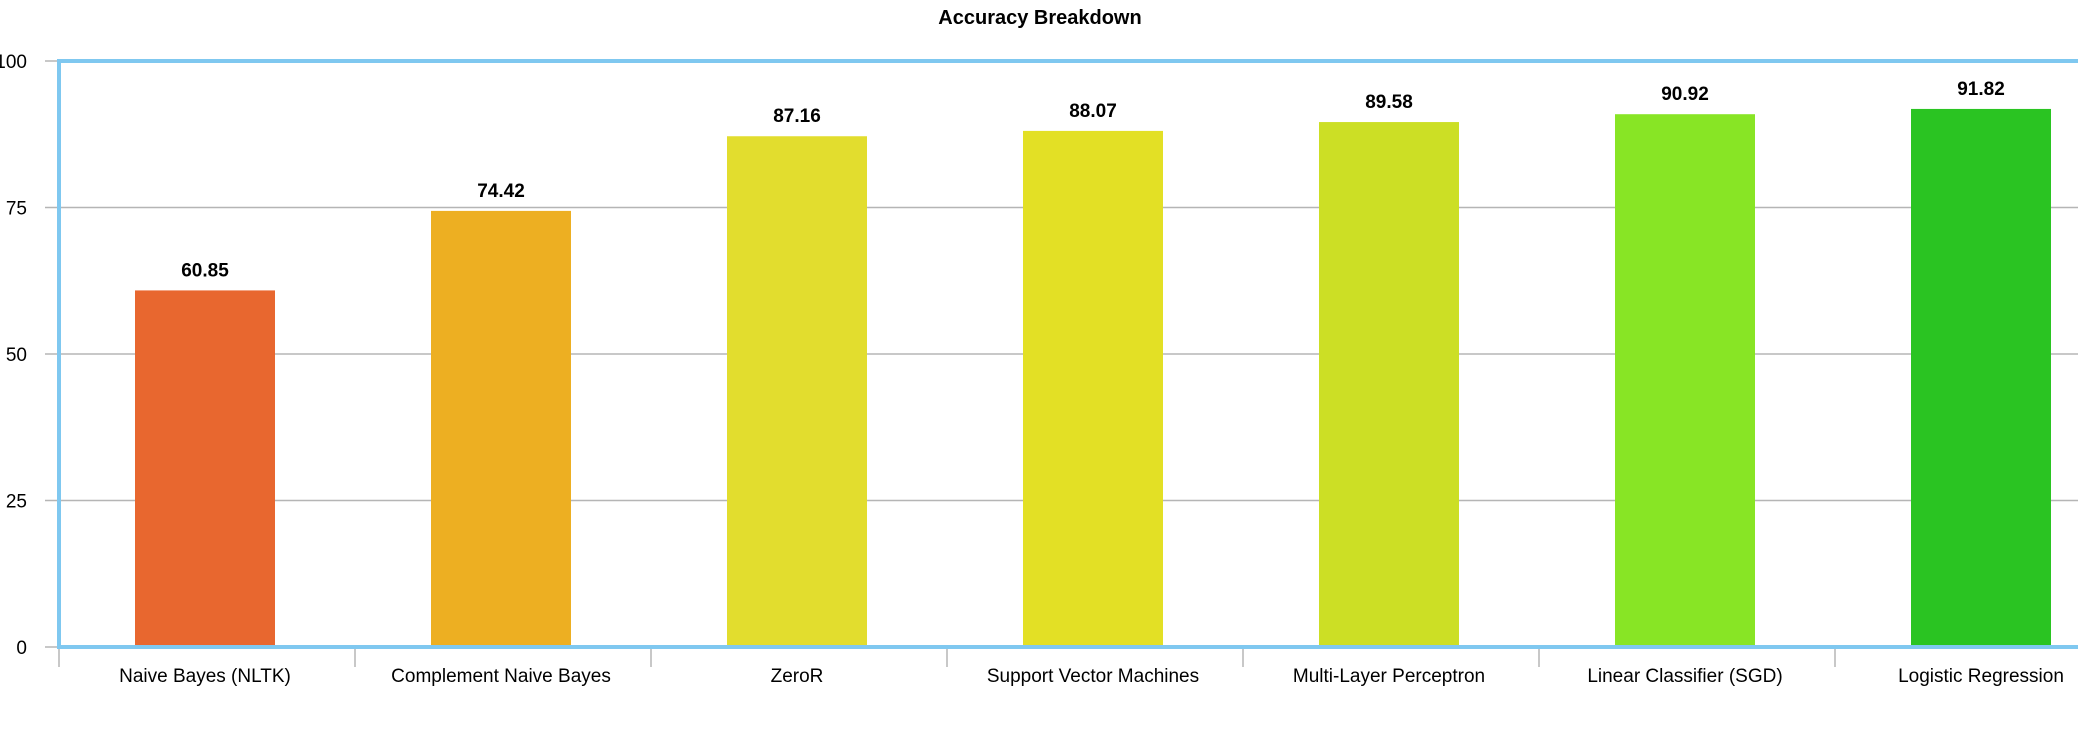 This screenshot has width=2078, height=730. I want to click on y-tick-labels: 0 25 50 75 100, so click(13, 355).